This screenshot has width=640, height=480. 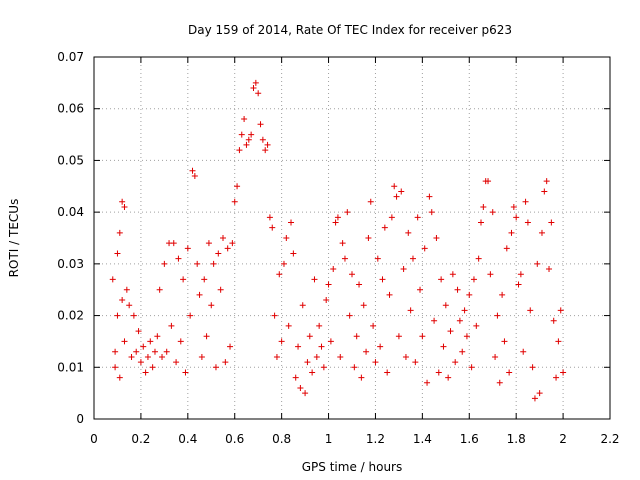 I want to click on x-tick-label: 1.8, so click(x=516, y=439).